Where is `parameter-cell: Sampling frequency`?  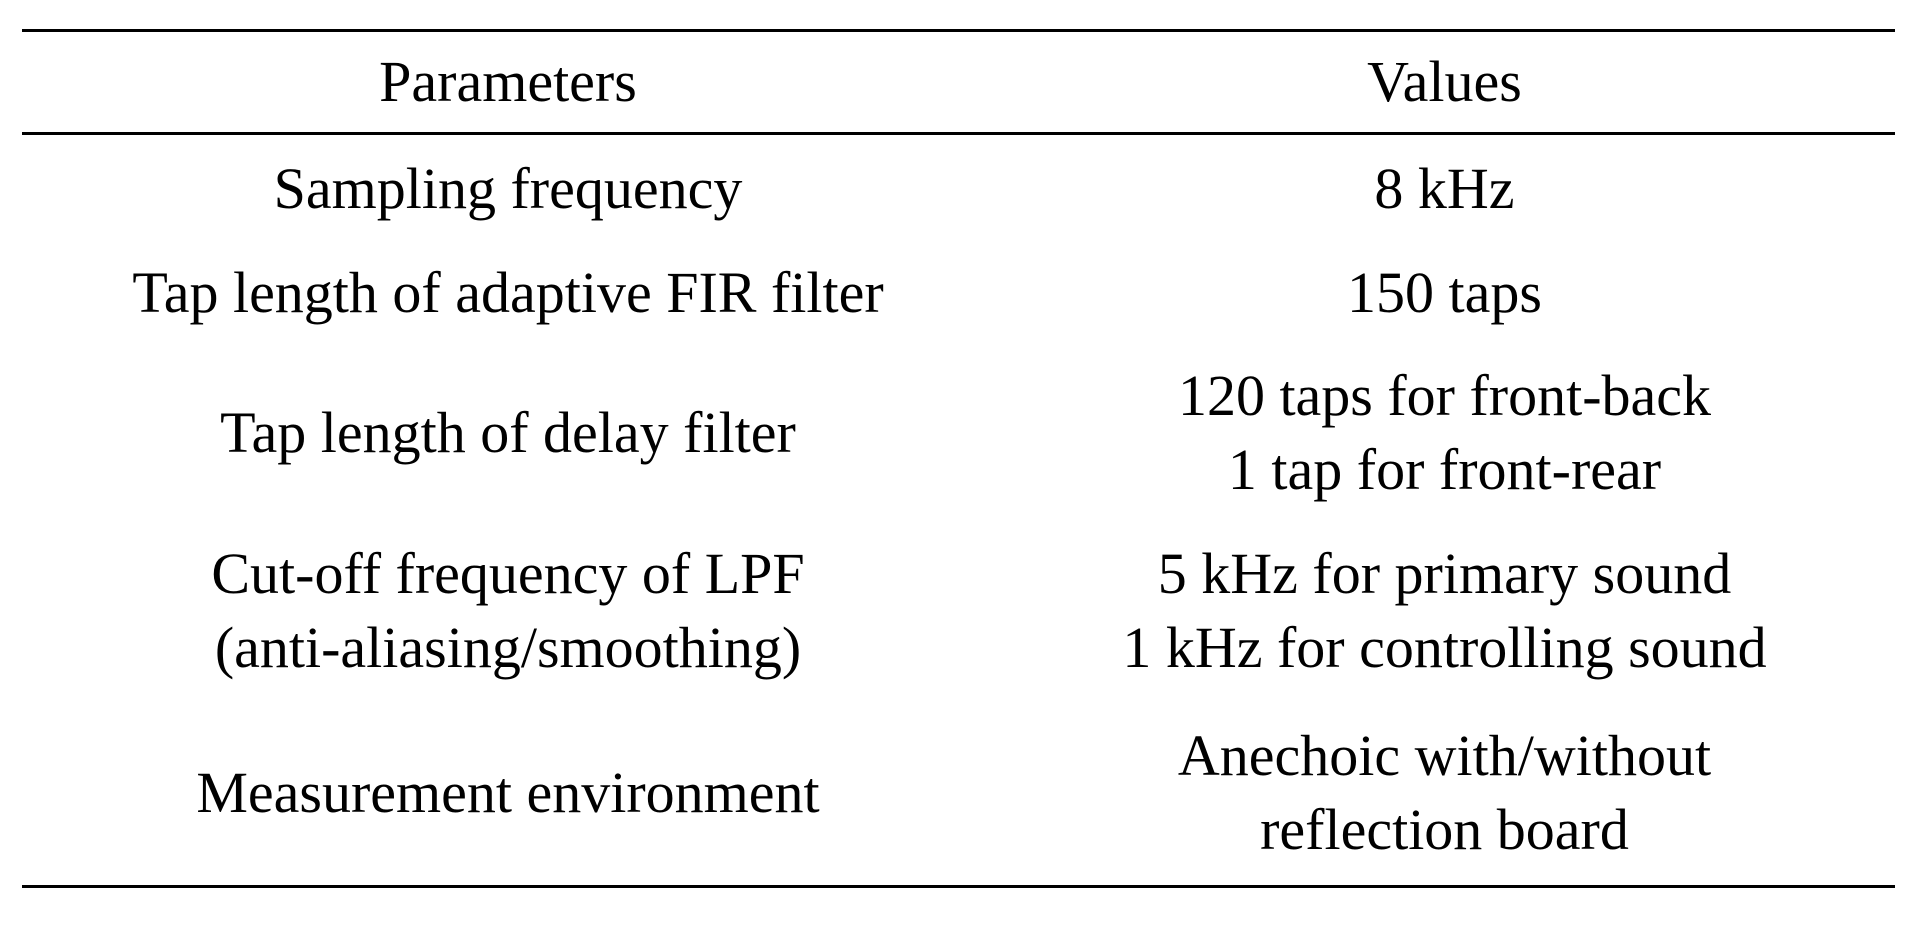
parameter-cell: Sampling frequency is located at coordinates (508, 188).